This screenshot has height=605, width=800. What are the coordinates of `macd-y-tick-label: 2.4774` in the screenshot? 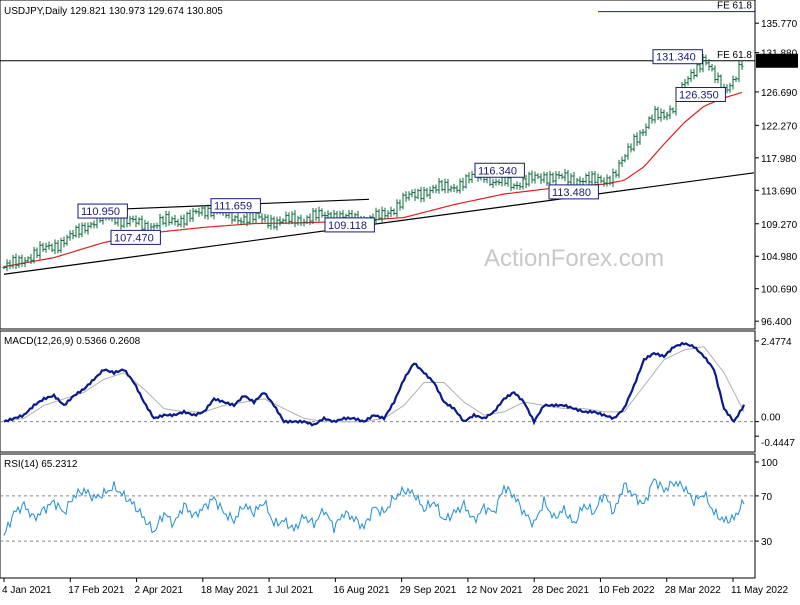 It's located at (776, 342).